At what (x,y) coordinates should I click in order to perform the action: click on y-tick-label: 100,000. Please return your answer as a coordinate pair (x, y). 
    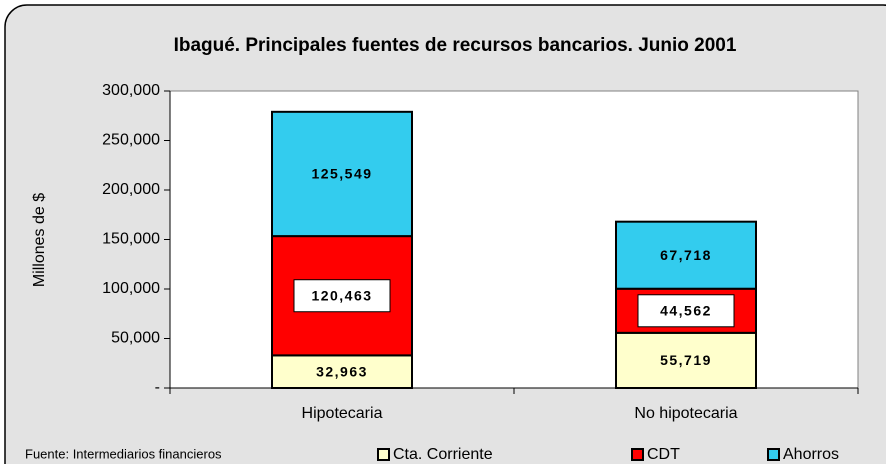
    Looking at the image, I should click on (131, 288).